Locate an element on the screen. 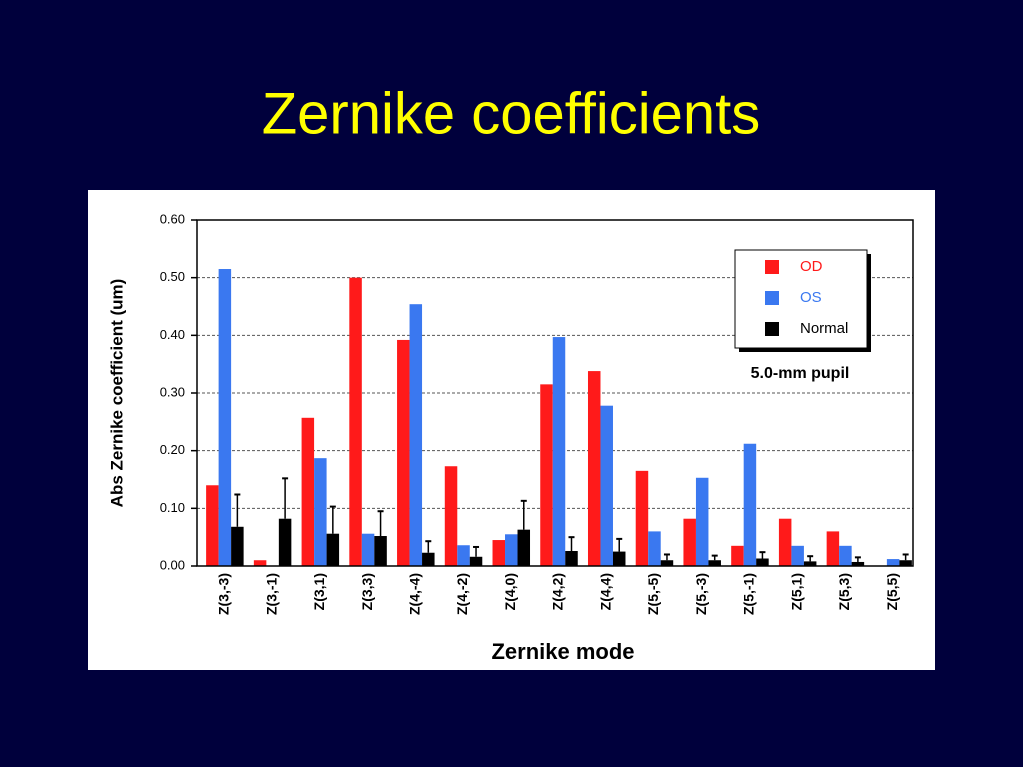 Image resolution: width=1023 pixels, height=767 pixels. x-axis-label: Zernike mode is located at coordinates (562, 651).